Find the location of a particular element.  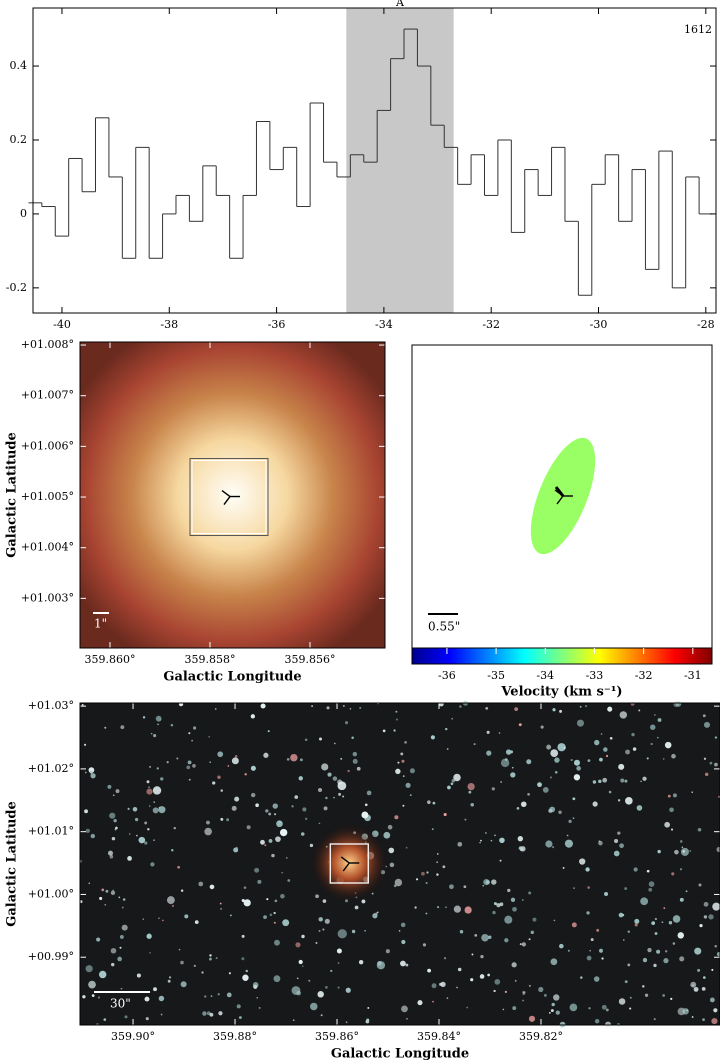

x-tick-label: 359.84° is located at coordinates (439, 1036).